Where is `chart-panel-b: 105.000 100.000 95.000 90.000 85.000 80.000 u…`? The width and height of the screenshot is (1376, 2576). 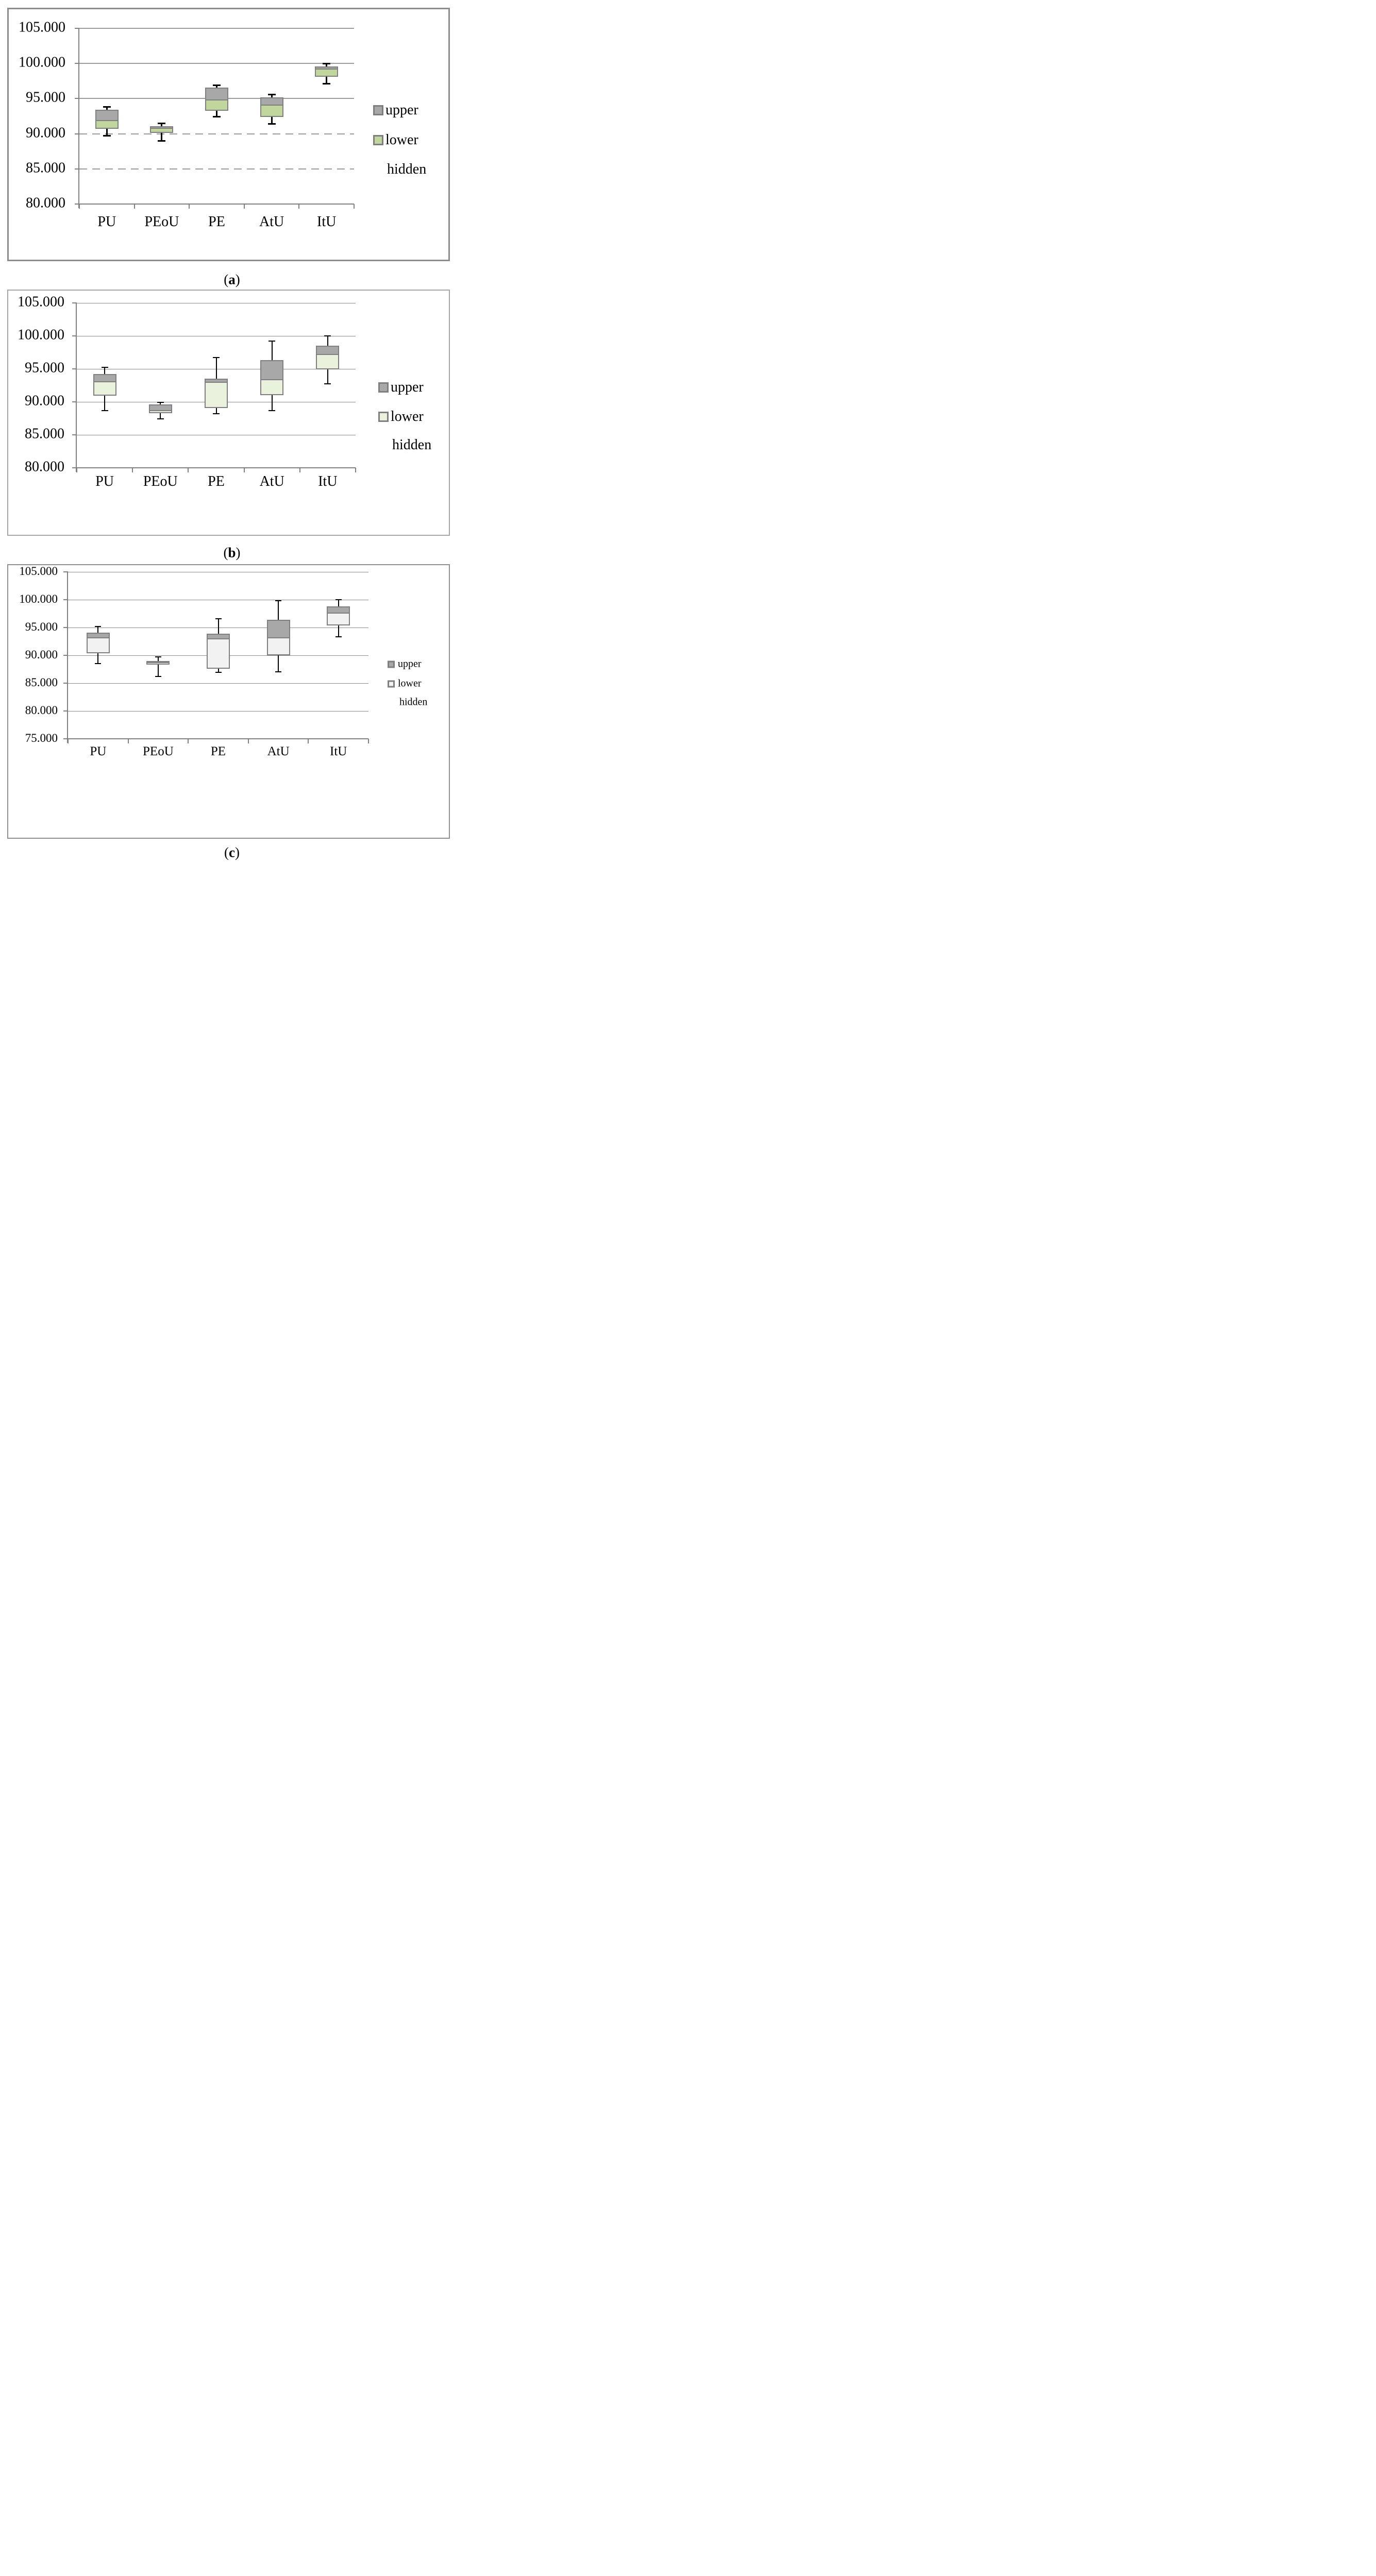 chart-panel-b: 105.000 100.000 95.000 90.000 85.000 80.000 u… is located at coordinates (228, 413).